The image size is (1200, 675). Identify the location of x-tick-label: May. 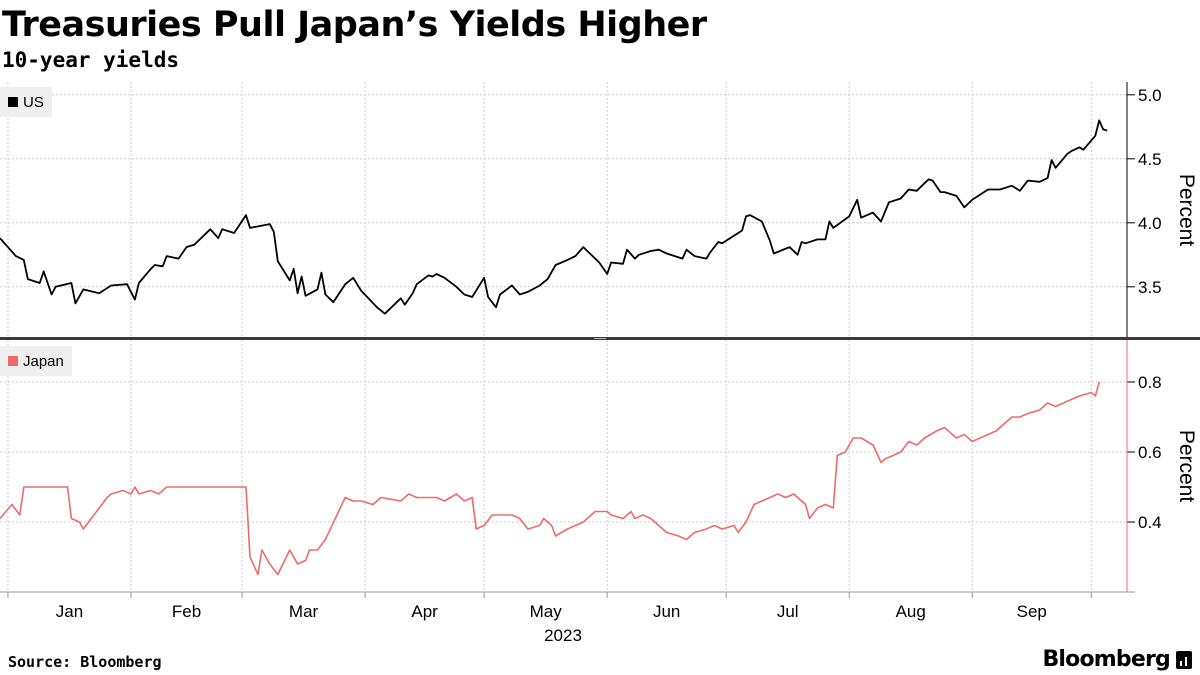
(546, 611).